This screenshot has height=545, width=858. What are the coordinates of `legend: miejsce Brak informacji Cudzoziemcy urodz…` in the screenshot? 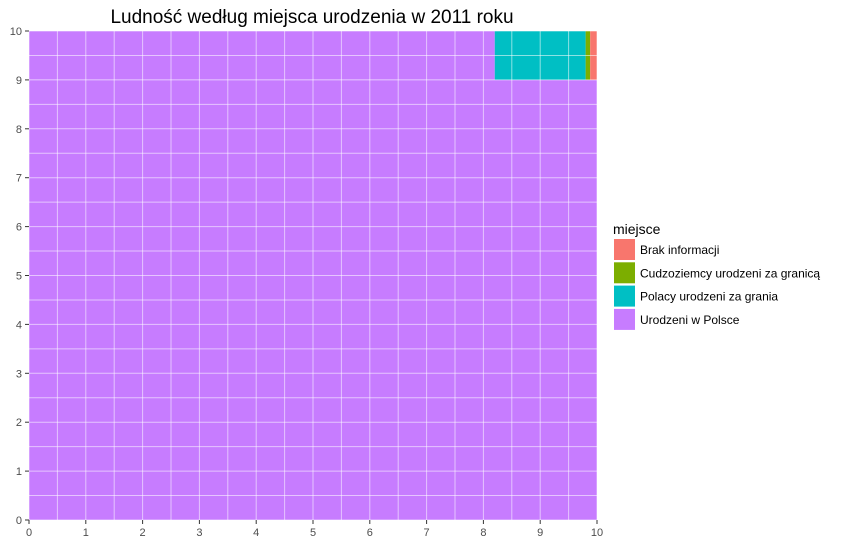 It's located at (716, 275).